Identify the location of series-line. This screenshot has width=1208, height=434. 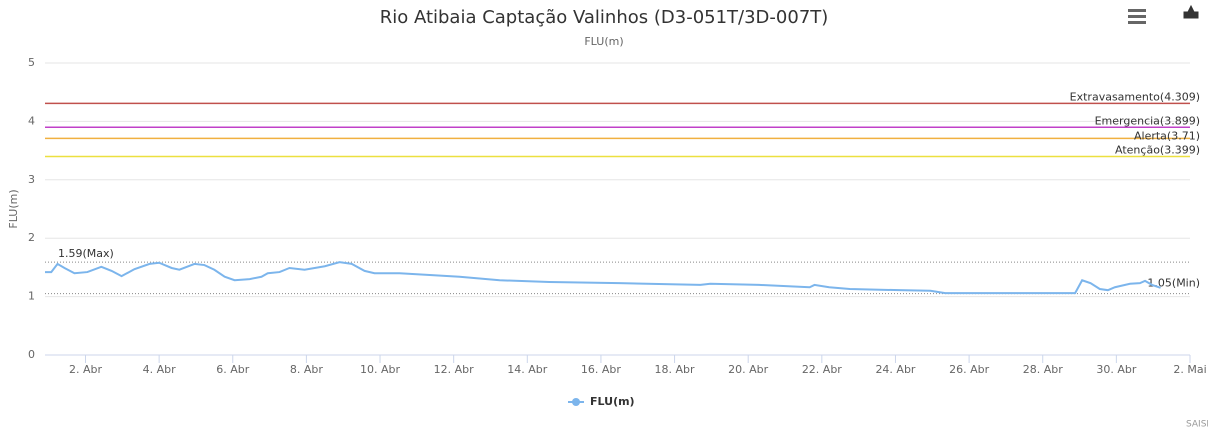
(603, 278).